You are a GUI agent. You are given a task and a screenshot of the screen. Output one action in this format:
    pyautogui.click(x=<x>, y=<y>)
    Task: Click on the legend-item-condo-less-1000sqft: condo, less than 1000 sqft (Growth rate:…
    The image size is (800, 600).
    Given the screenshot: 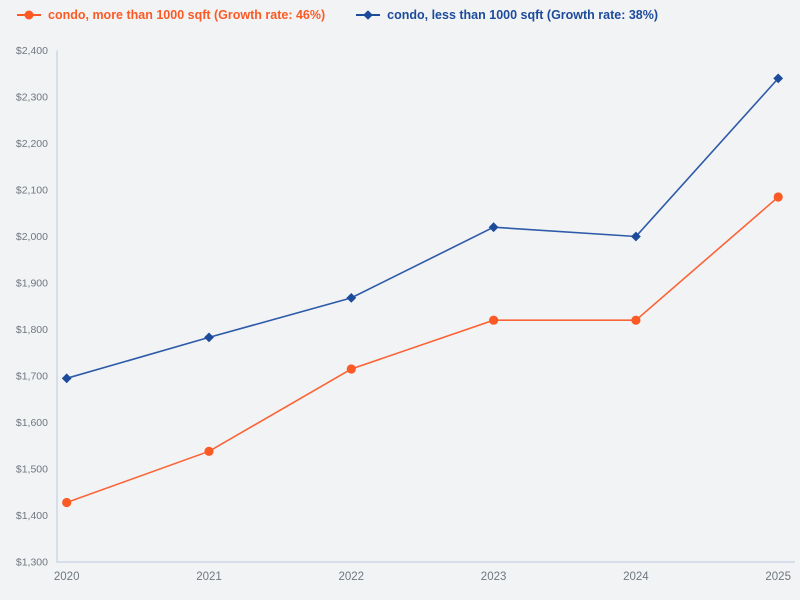 What is the action you would take?
    pyautogui.click(x=506, y=15)
    